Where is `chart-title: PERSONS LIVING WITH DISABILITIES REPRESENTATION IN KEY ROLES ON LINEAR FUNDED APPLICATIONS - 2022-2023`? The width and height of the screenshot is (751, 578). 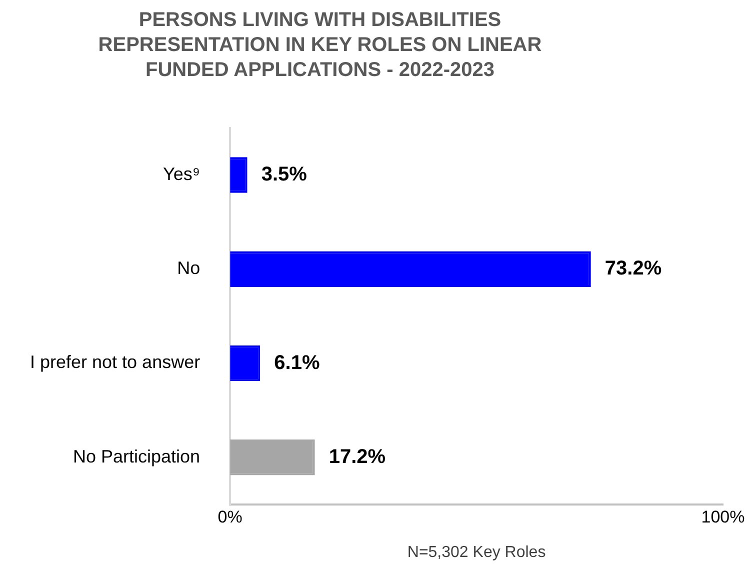 chart-title: PERSONS LIVING WITH DISABILITIES REPRESENTATION IN KEY ROLES ON LINEAR FUNDED APPLICATIONS - 2022-2023 is located at coordinates (320, 45).